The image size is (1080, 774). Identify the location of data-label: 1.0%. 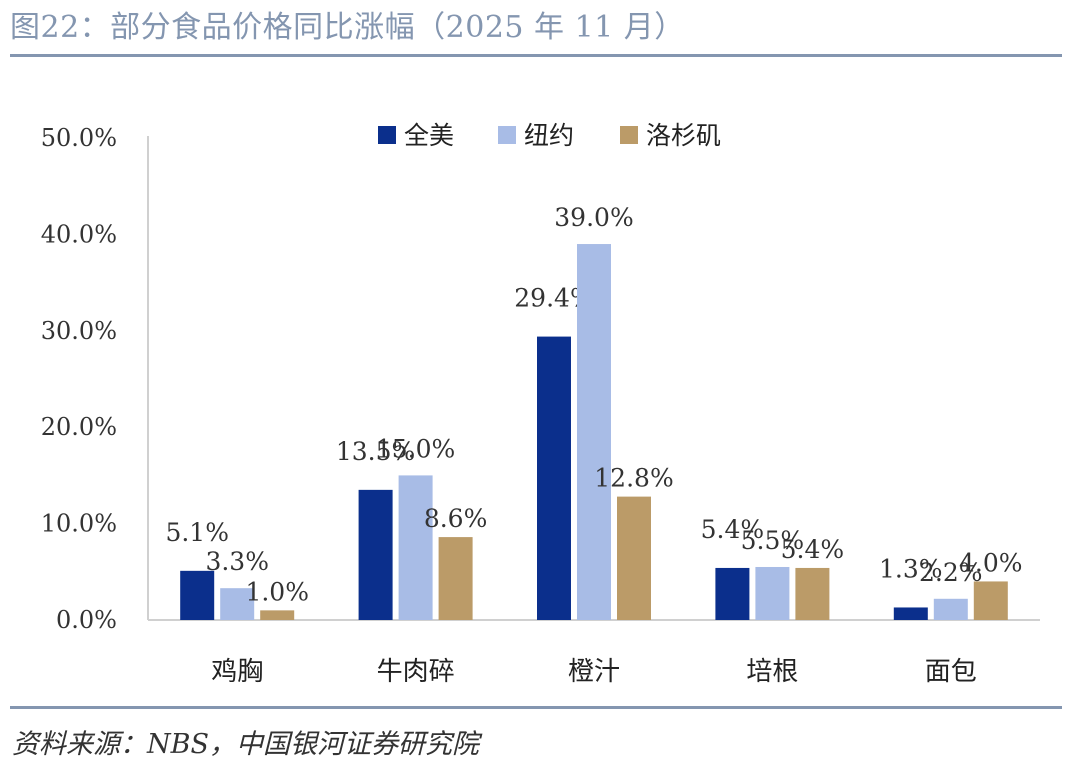
(277, 591).